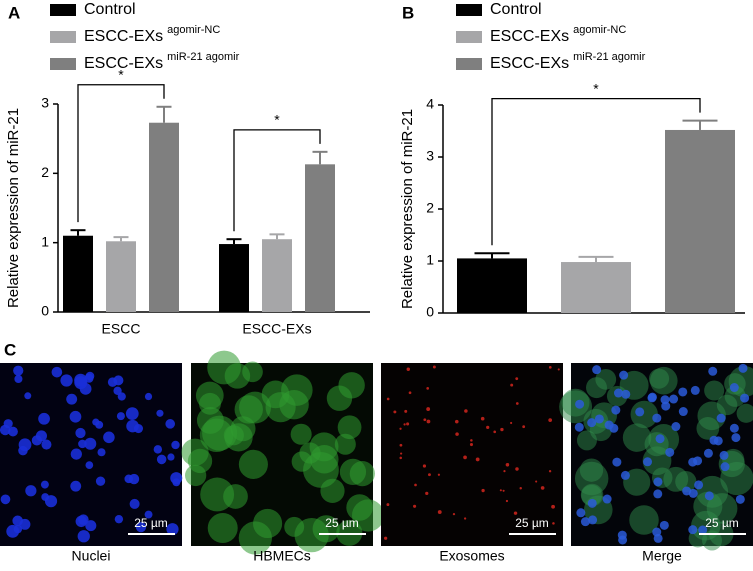 Image resolution: width=753 pixels, height=571 pixels. I want to click on panel-label: C, so click(10, 349).